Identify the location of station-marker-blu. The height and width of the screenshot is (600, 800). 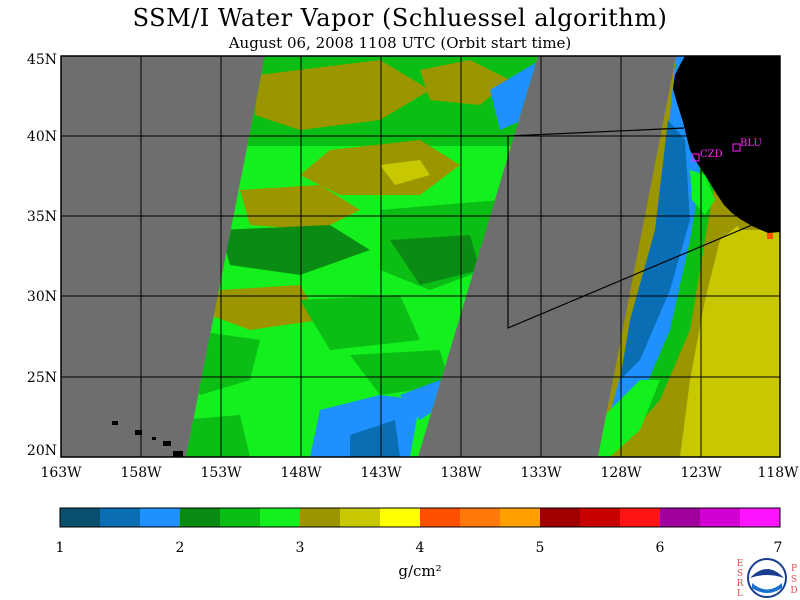
(736, 147).